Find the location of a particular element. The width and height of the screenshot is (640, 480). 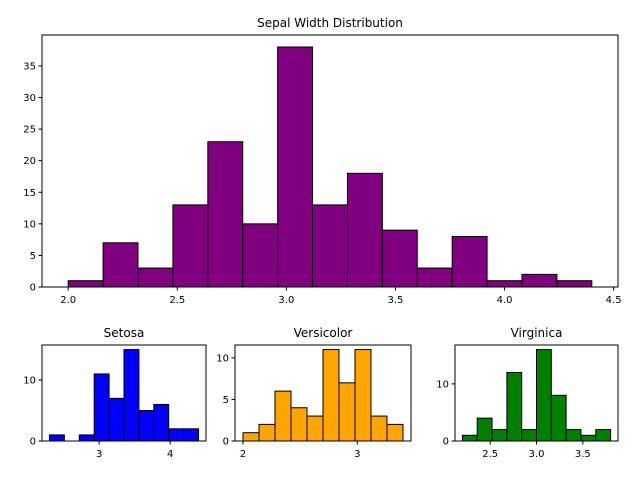

y-tick-label: 25 is located at coordinates (29, 130).